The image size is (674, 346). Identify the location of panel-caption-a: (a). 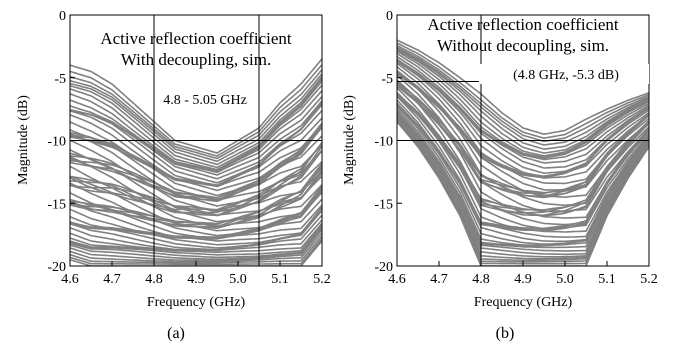
(176, 333).